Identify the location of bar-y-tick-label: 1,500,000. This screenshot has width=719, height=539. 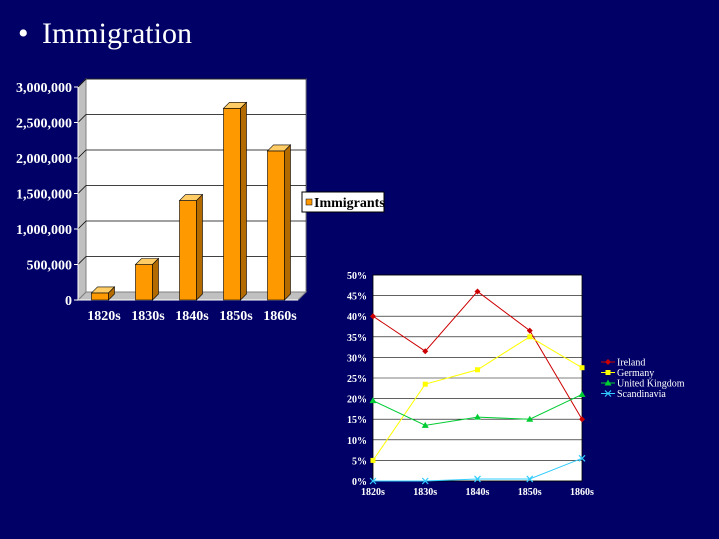
(44, 195).